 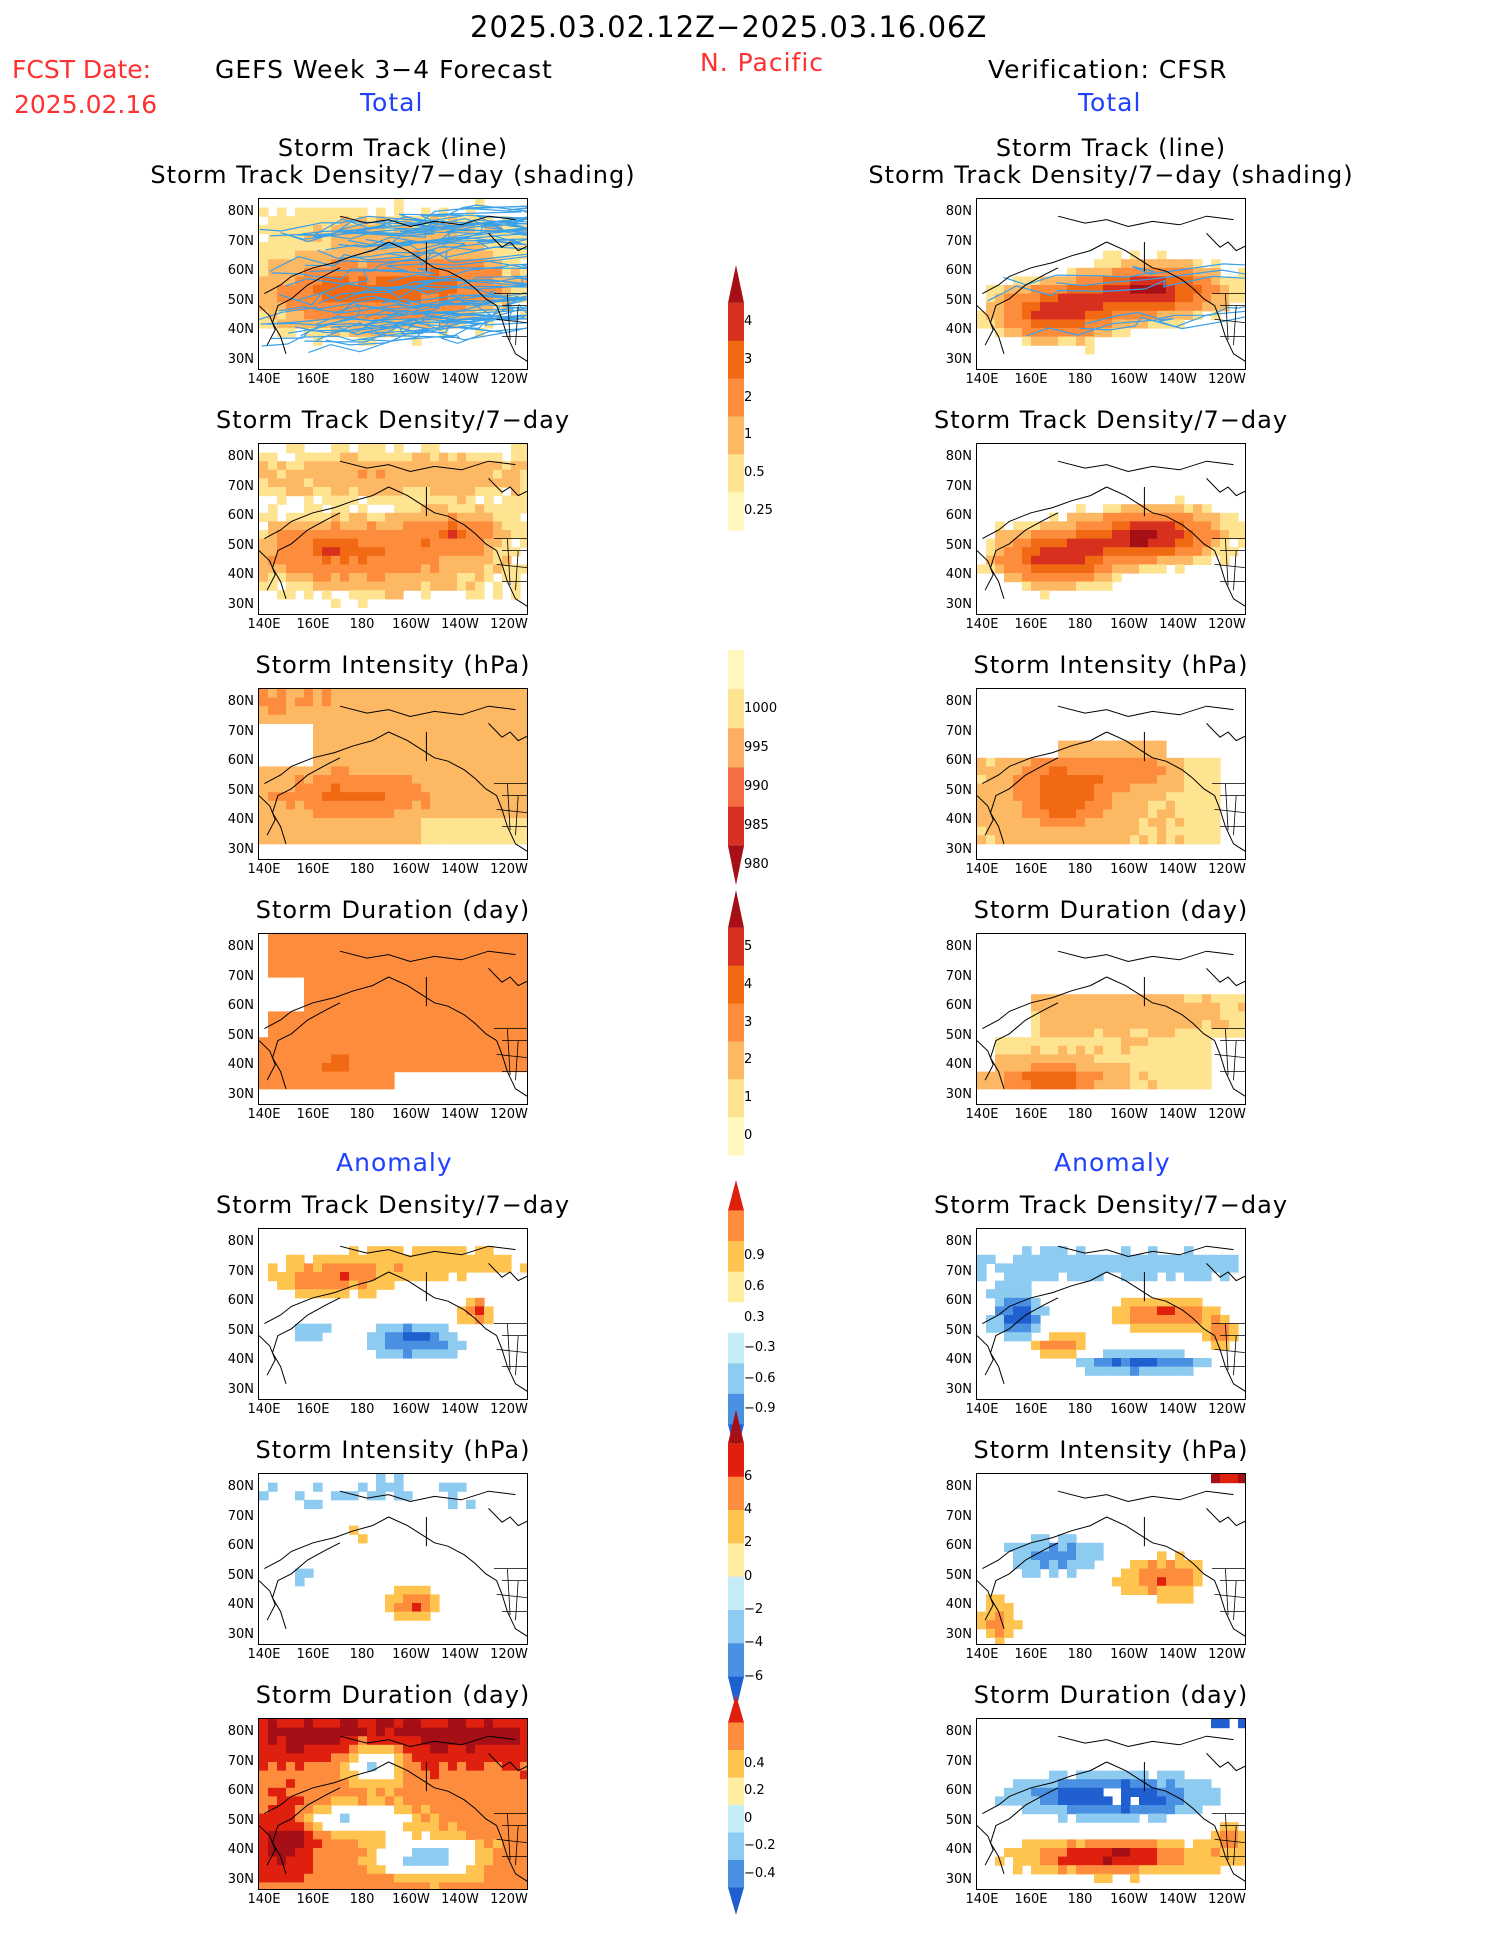 What do you see at coordinates (1111, 1205) in the screenshot?
I see `right-panel-4-title: Storm Track Density/7−day` at bounding box center [1111, 1205].